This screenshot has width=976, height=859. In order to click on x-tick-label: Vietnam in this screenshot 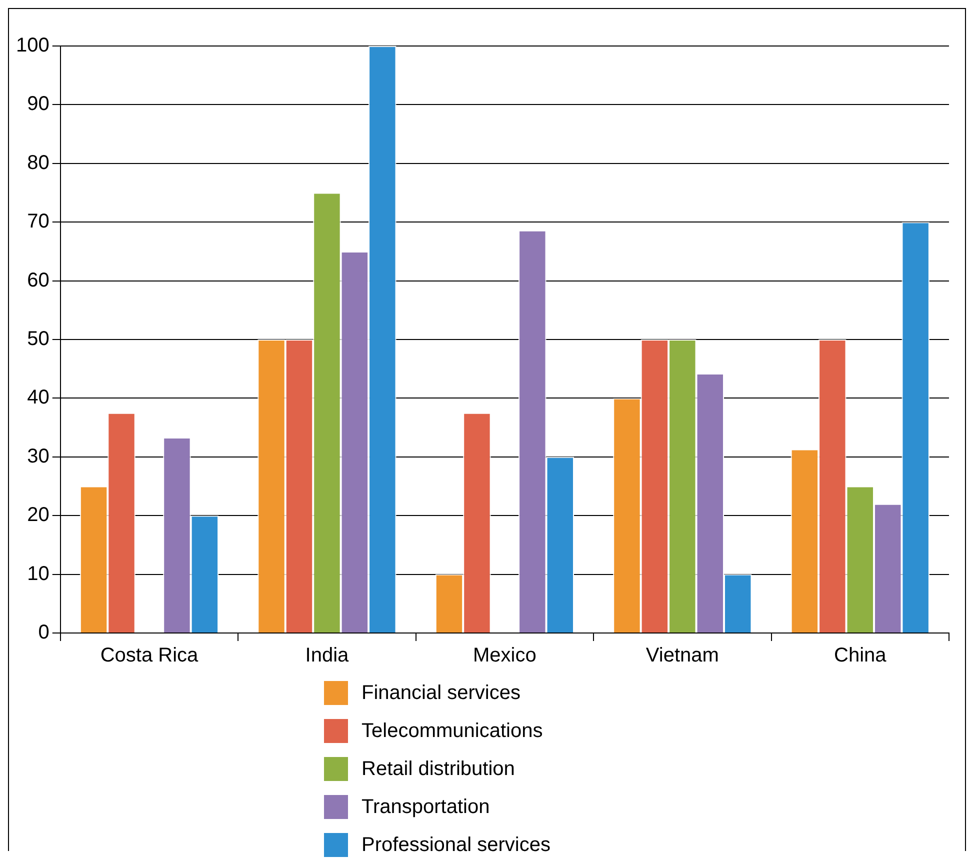, I will do `click(682, 655)`.